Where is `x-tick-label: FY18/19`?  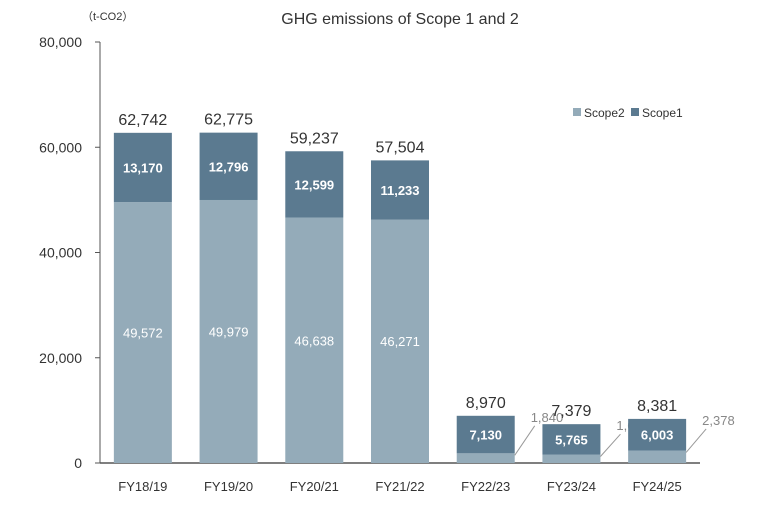 x-tick-label: FY18/19 is located at coordinates (142, 486).